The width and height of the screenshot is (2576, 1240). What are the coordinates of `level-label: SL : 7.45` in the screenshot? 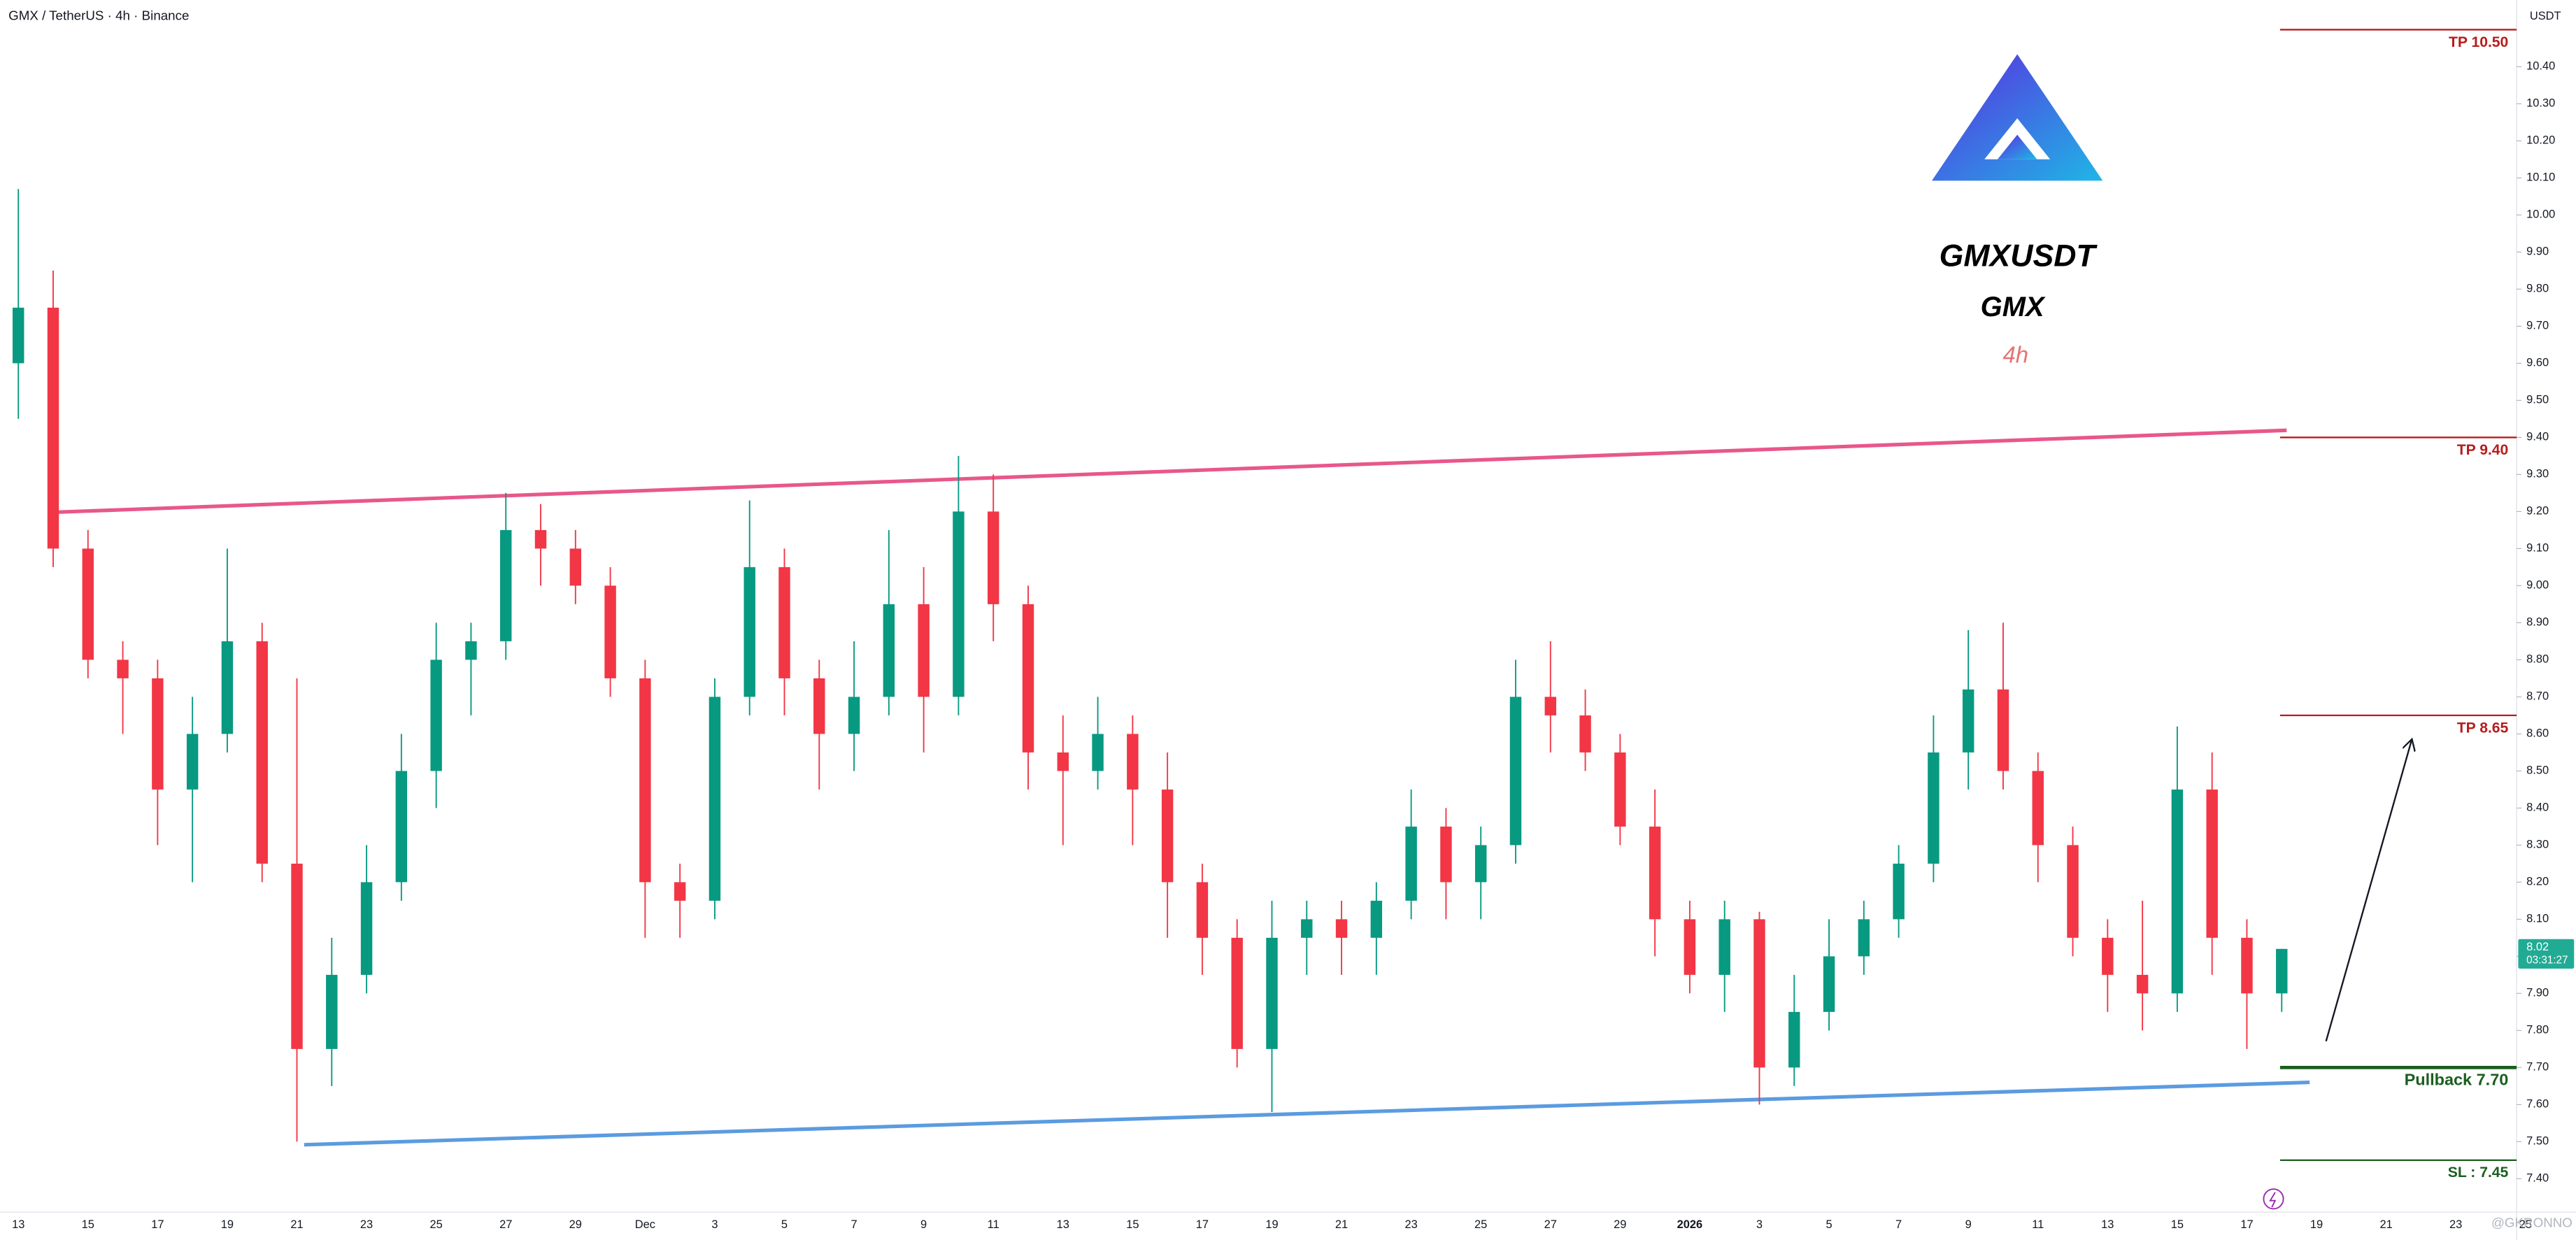 It's located at (2478, 1172).